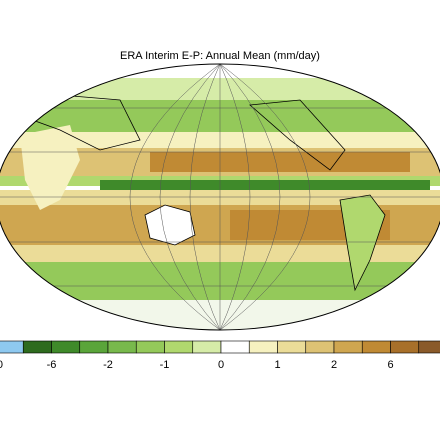 This screenshot has height=440, width=440. Describe the element at coordinates (221, 365) in the screenshot. I see `colorbar-label: 0` at that location.